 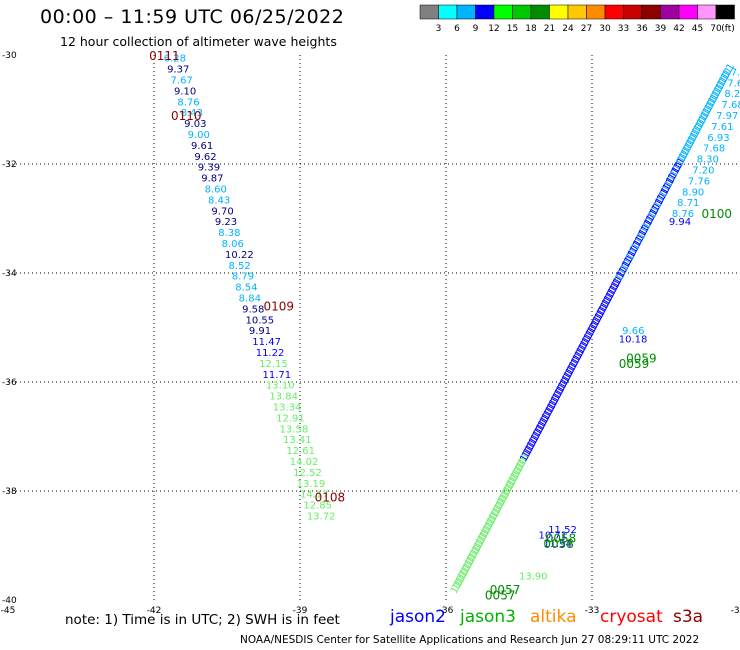 What do you see at coordinates (722, 127) in the screenshot?
I see `swh-label-east: 7.61` at bounding box center [722, 127].